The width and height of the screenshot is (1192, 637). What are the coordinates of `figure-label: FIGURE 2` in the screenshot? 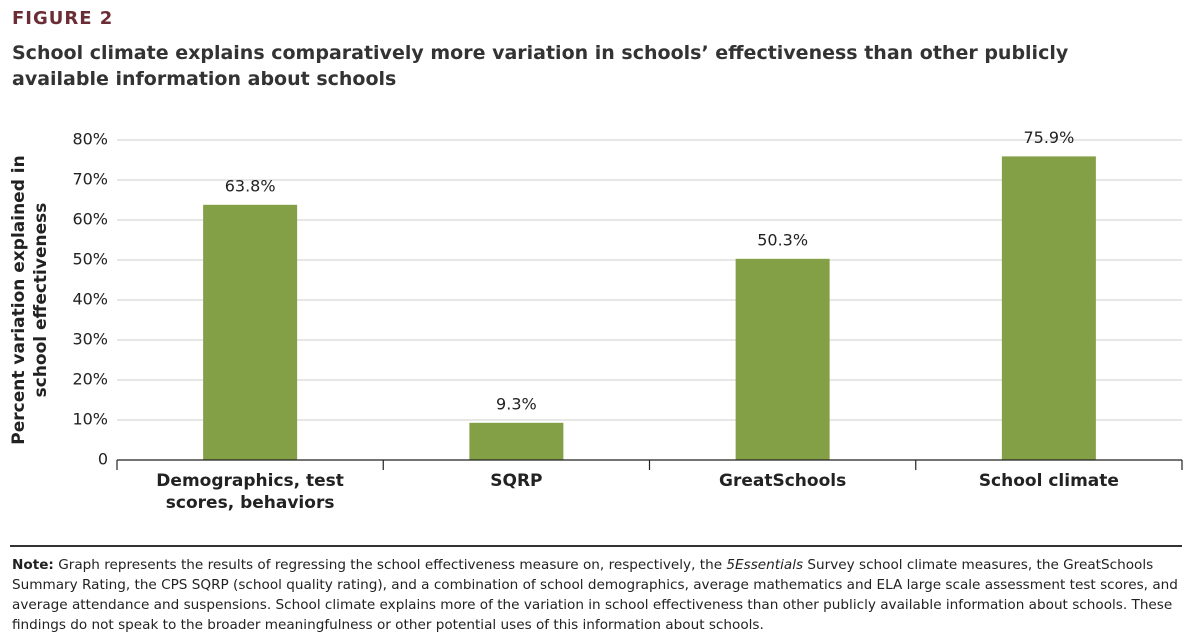 It's located at (63, 18).